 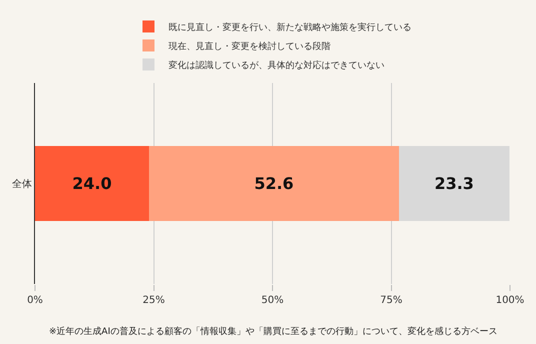 I want to click on x-tick-label: 50%, so click(x=272, y=300).